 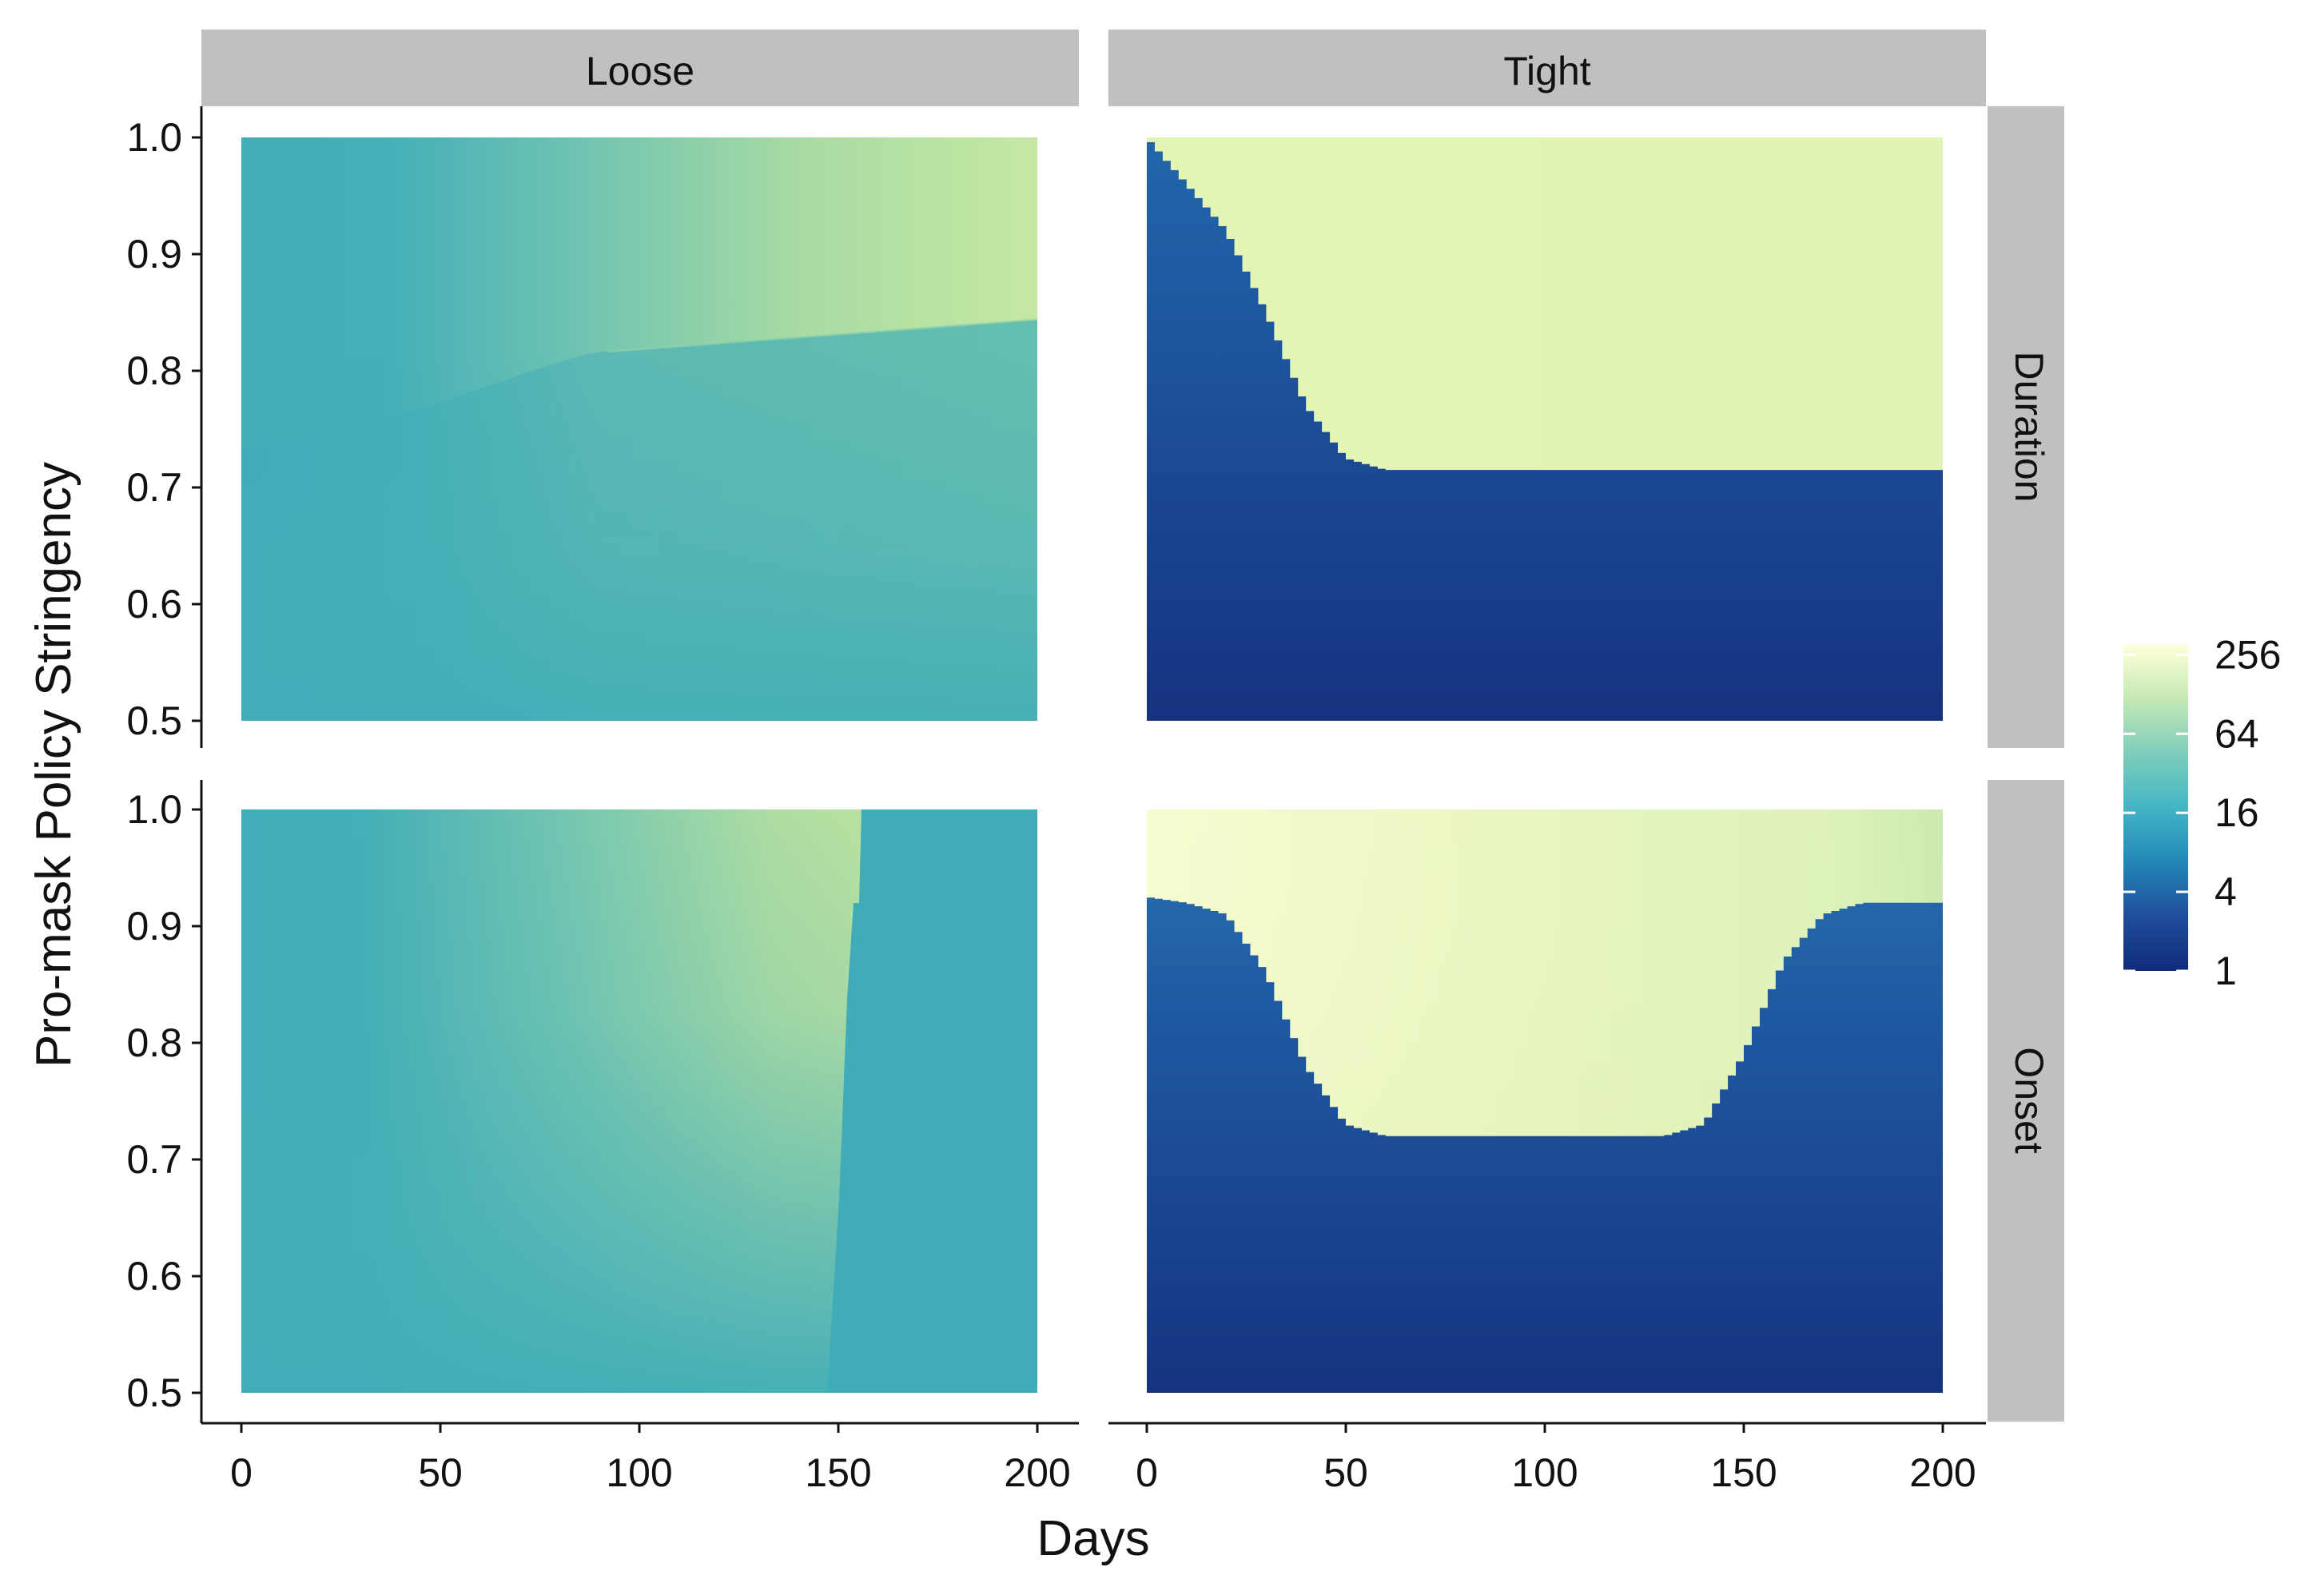 I want to click on color-legend: 1 4 16 64 256, so click(x=2202, y=812).